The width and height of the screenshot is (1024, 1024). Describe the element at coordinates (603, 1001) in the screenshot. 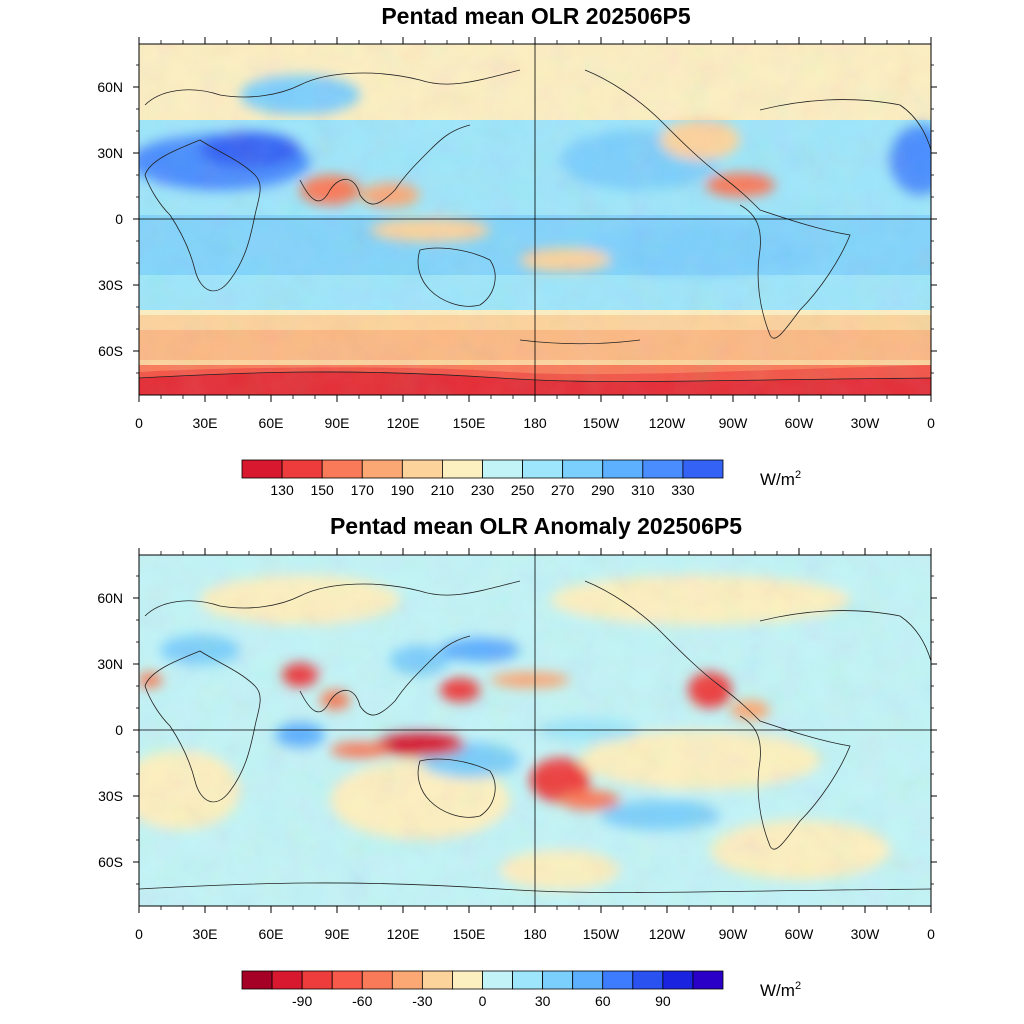

I see `colorbar-label: 60` at that location.